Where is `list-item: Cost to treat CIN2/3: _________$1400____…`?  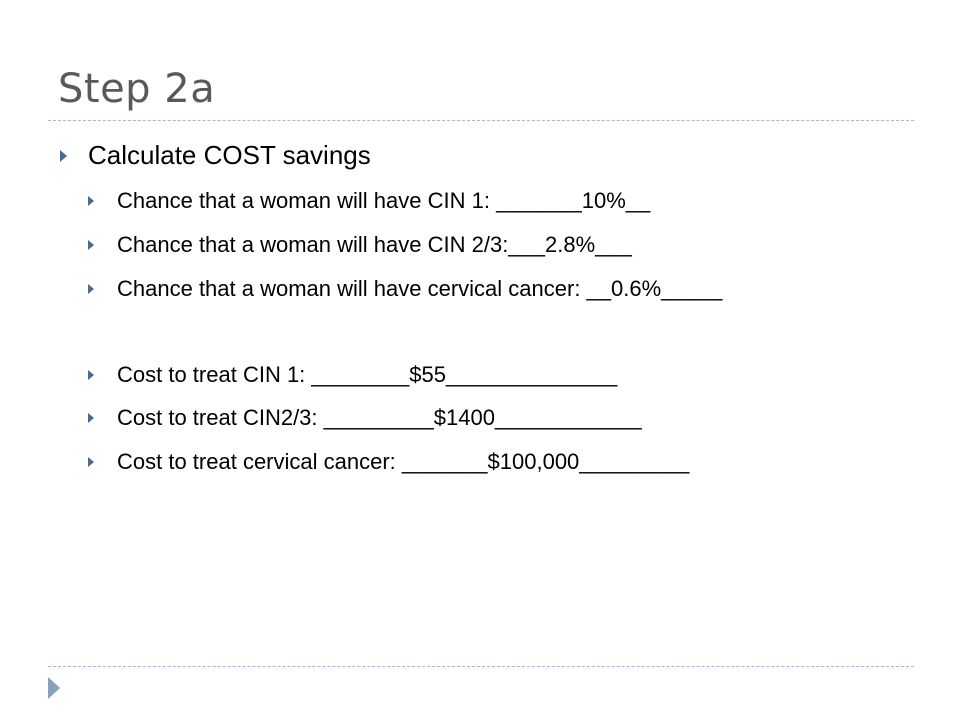
list-item: Cost to treat CIN2/3: _________$1400____… is located at coordinates (364, 418).